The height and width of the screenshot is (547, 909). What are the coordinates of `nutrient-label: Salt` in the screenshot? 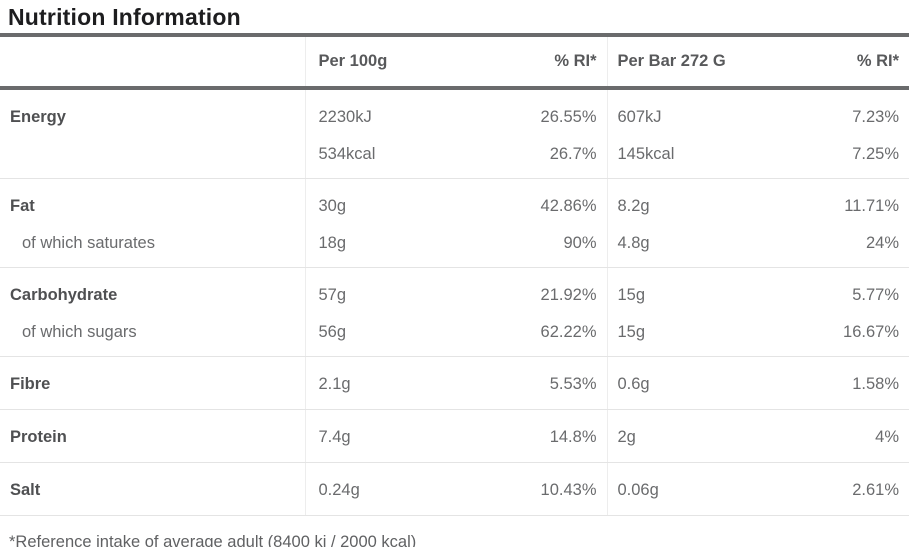 It's located at (152, 489).